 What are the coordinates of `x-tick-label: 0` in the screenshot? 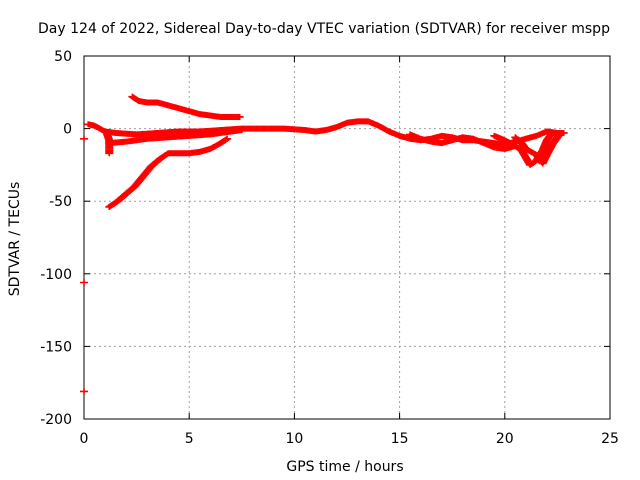 It's located at (84, 439).